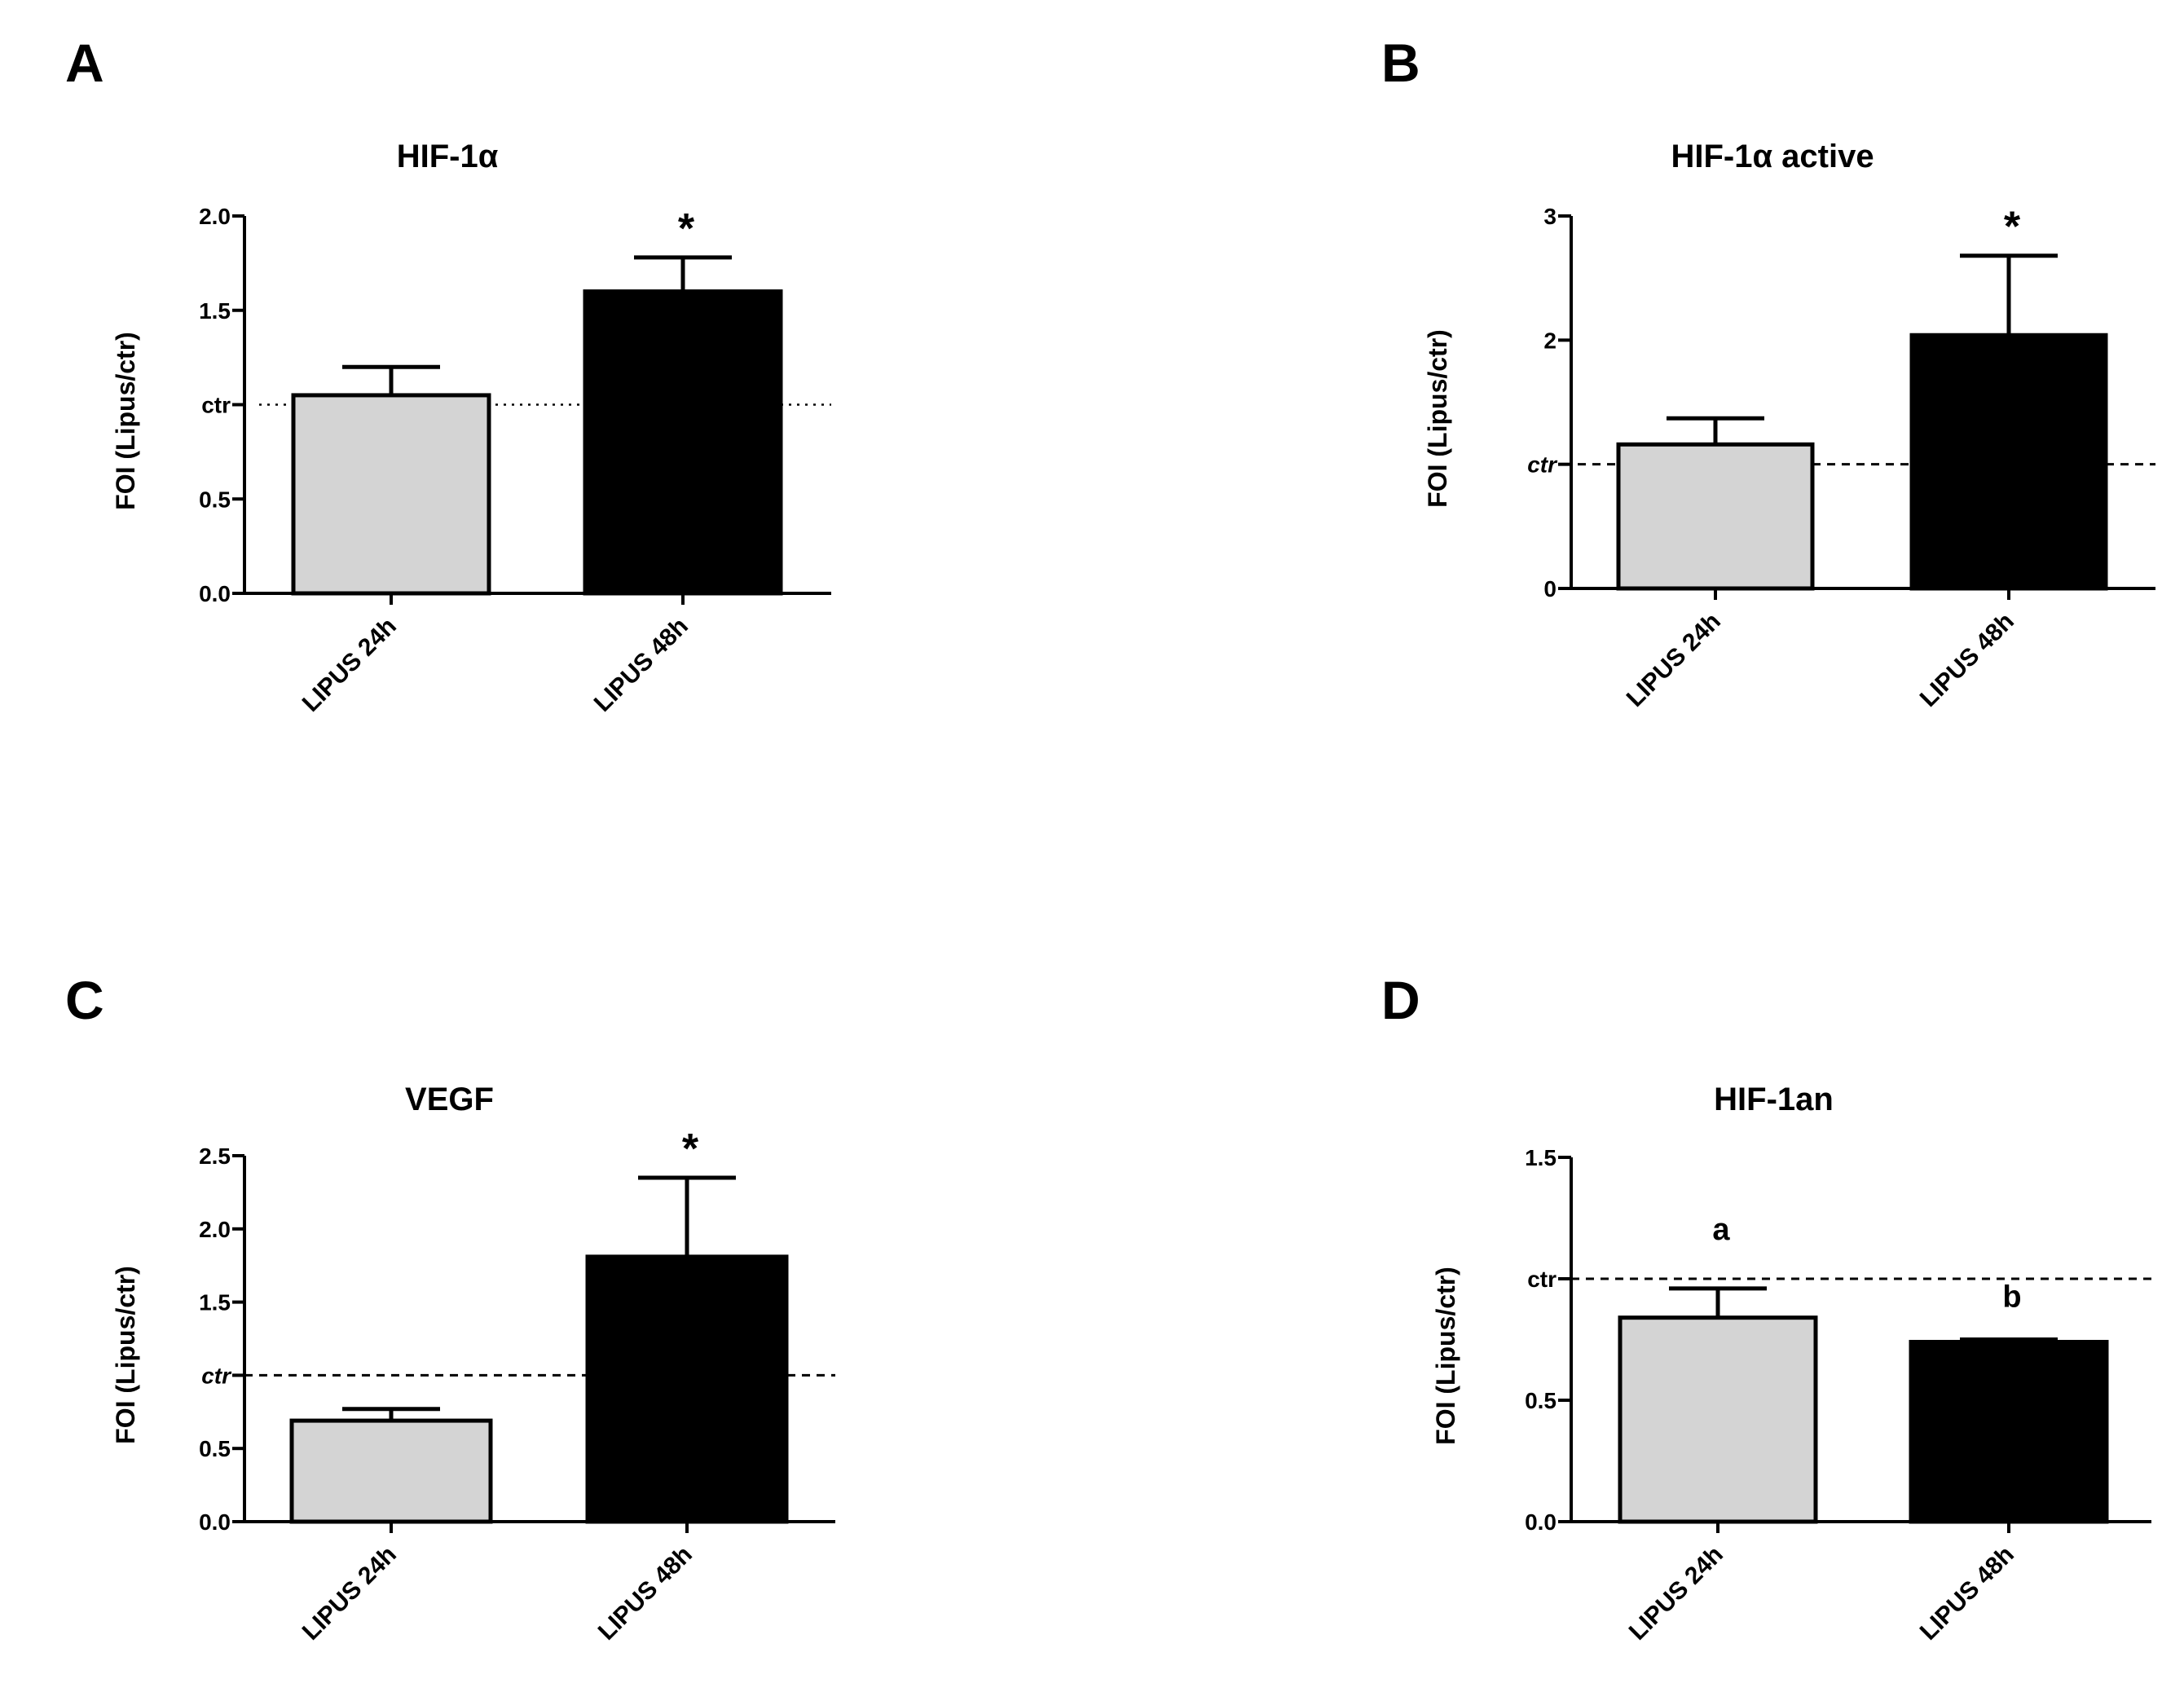  What do you see at coordinates (449, 1099) in the screenshot?
I see `chart-title: VEGF` at bounding box center [449, 1099].